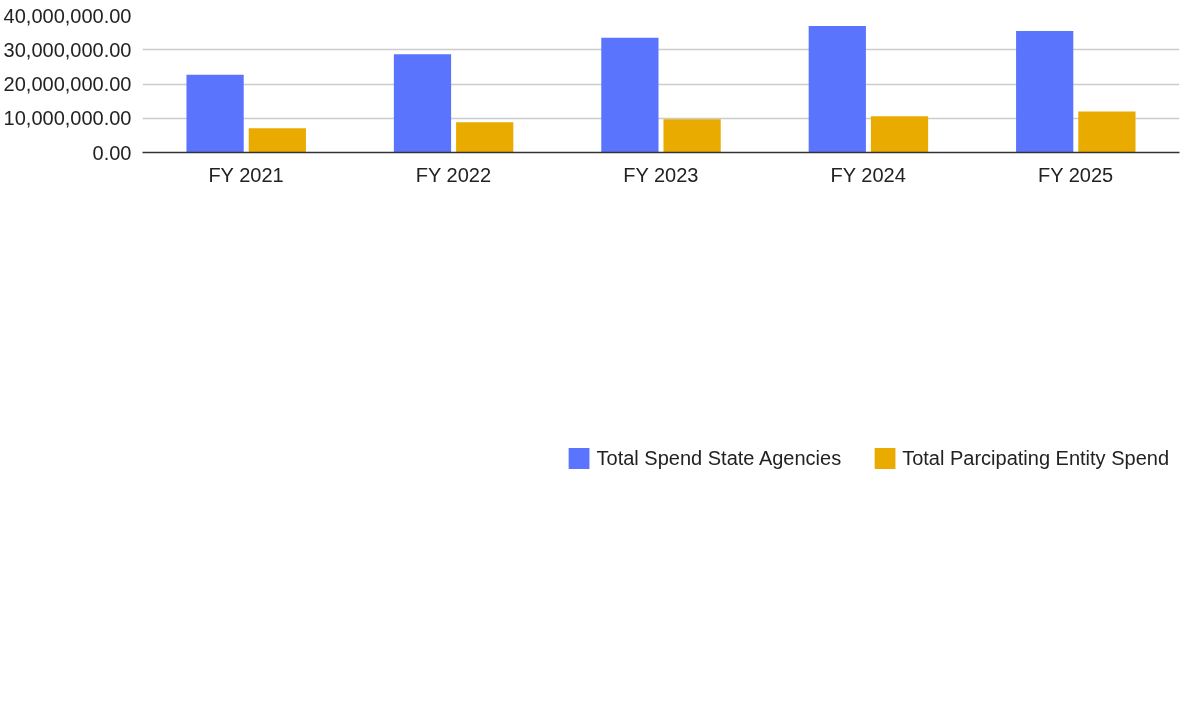  Describe the element at coordinates (1035, 458) in the screenshot. I see `legend-label: Total Parcipating Entity Spend` at that location.